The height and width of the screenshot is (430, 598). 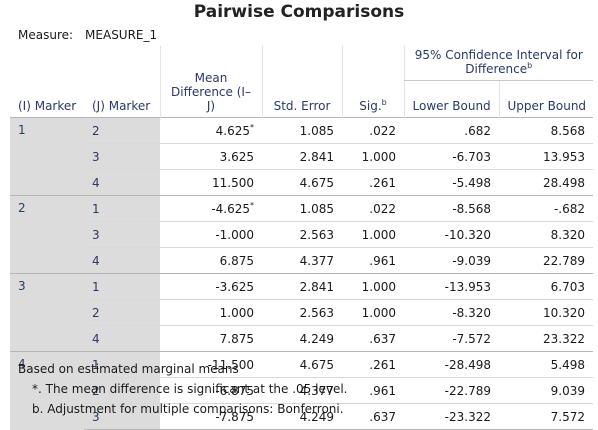 What do you see at coordinates (234, 234) in the screenshot?
I see `mean-difference-value: -1.000` at bounding box center [234, 234].